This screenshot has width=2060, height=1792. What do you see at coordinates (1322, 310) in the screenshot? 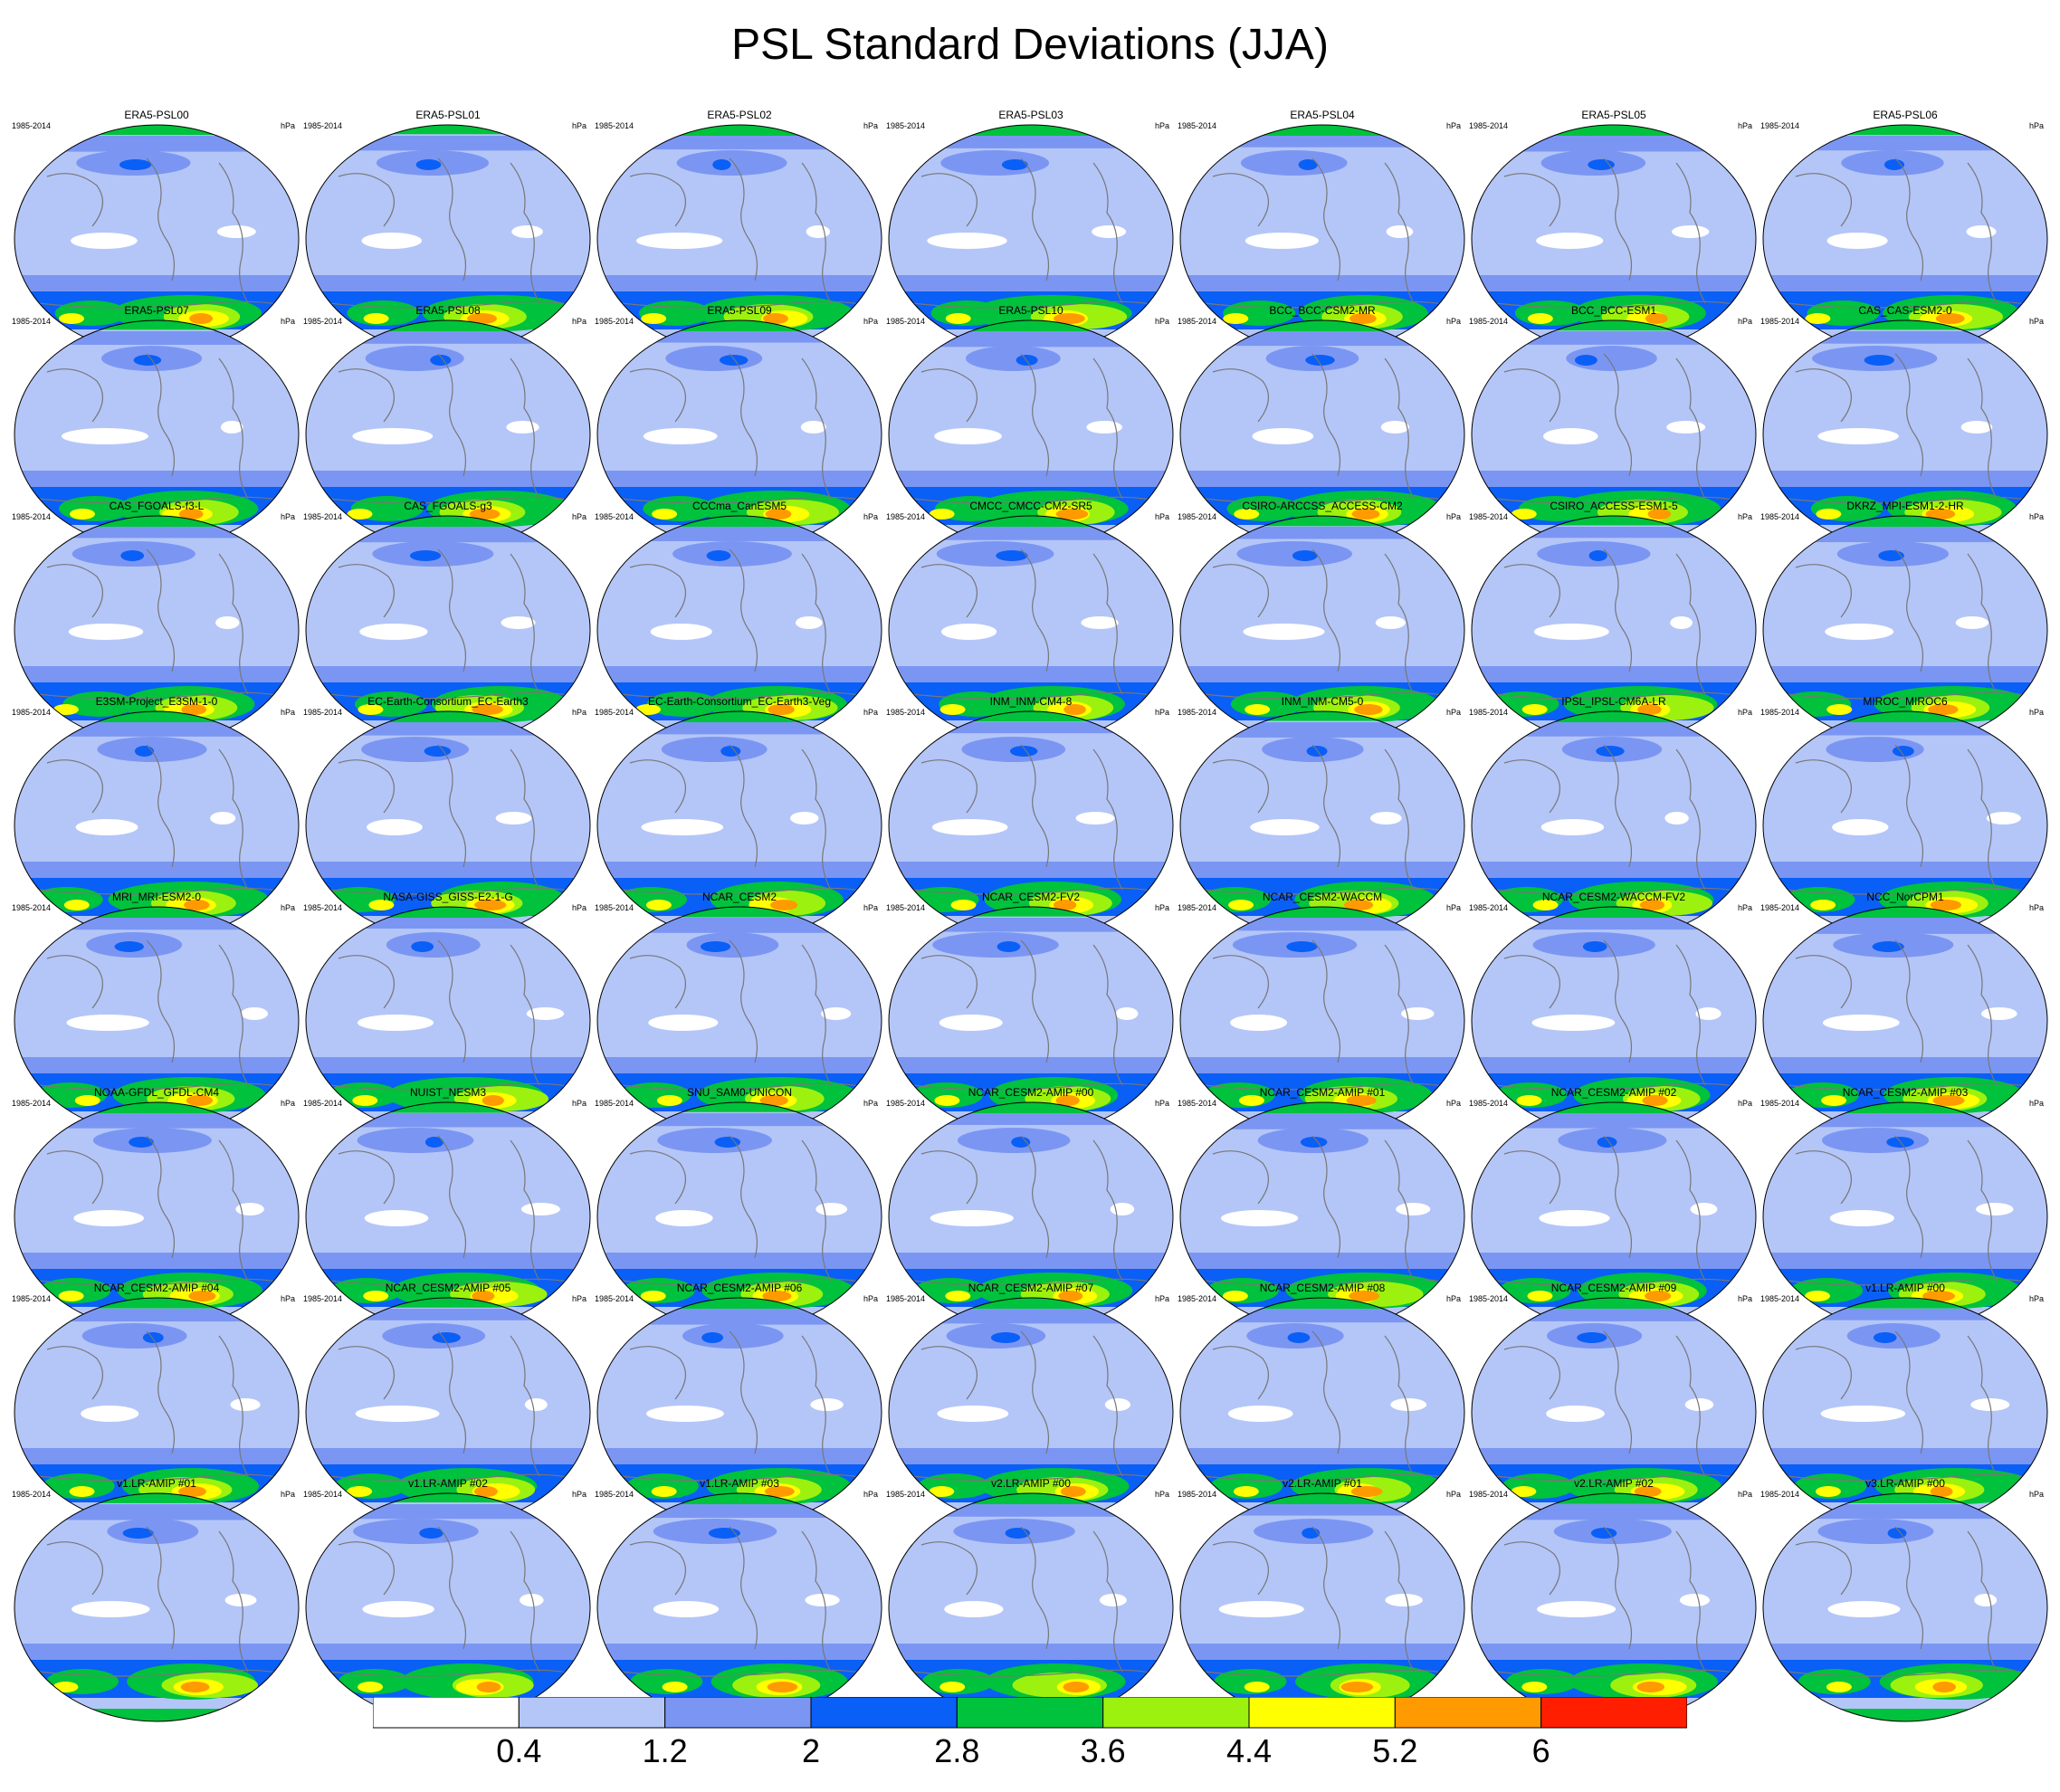
I see `panel-title: BCC_BCC-CSM2-MR` at bounding box center [1322, 310].